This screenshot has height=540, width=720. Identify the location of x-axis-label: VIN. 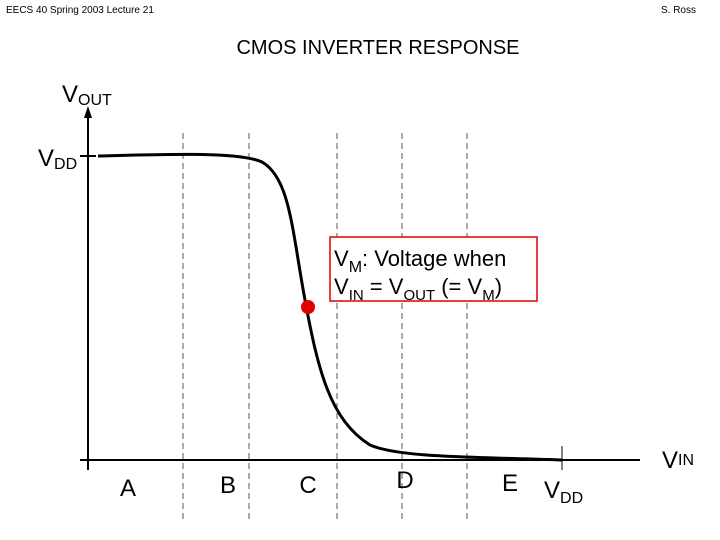
(678, 460).